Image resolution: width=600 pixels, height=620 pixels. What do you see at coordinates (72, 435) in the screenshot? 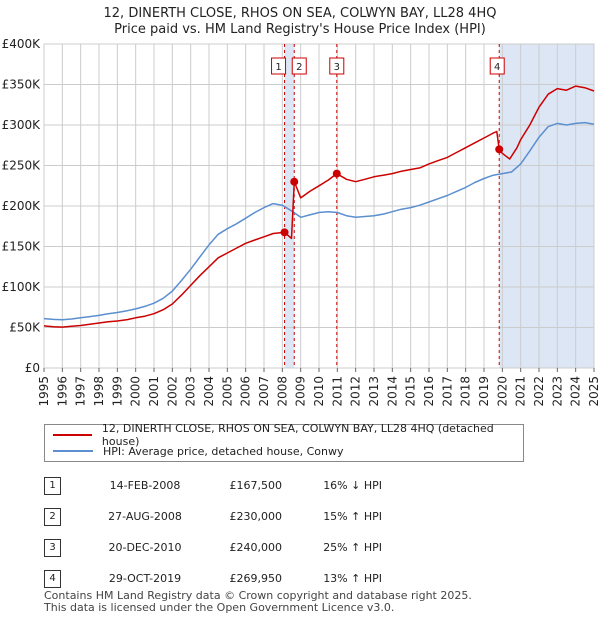
I see `legend-swatch-property` at bounding box center [72, 435].